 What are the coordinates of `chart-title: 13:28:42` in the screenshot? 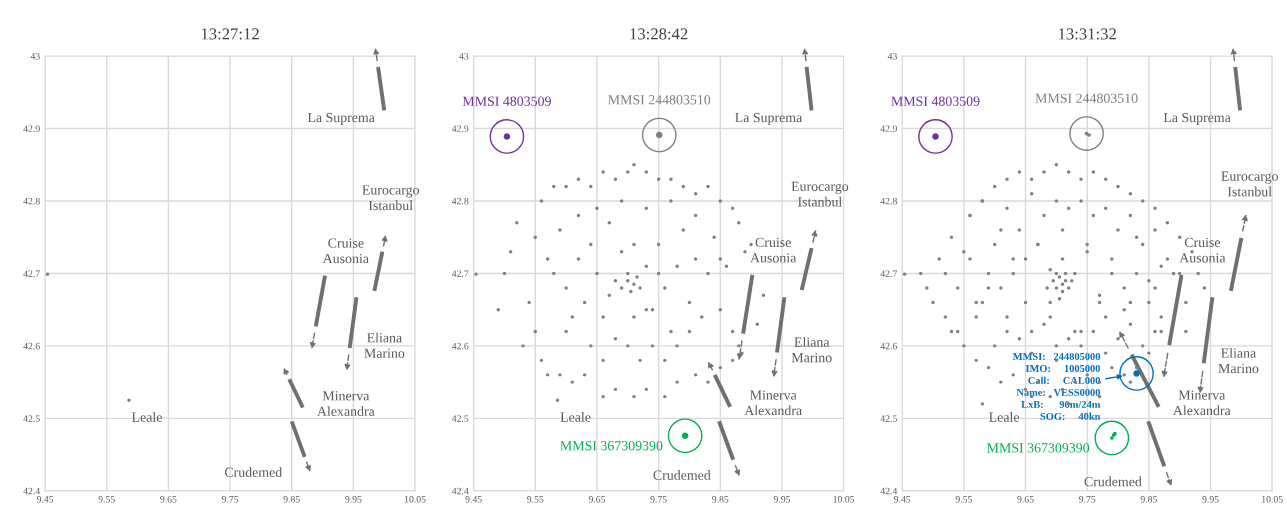 It's located at (659, 34).